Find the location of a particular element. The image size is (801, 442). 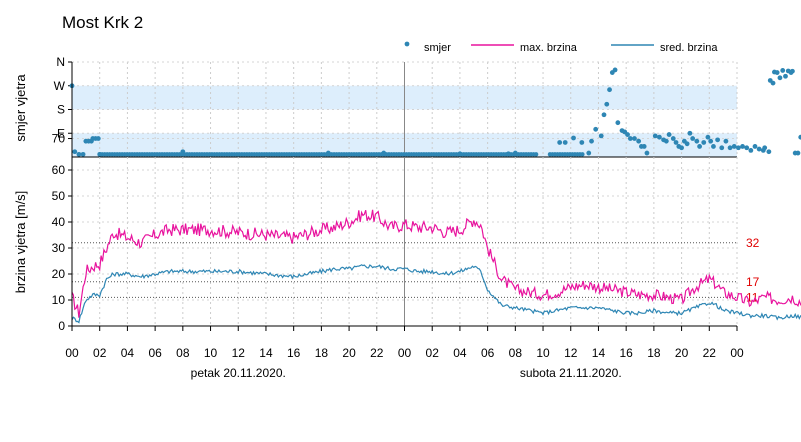

speed-tick-label: 30 is located at coordinates (59, 248).